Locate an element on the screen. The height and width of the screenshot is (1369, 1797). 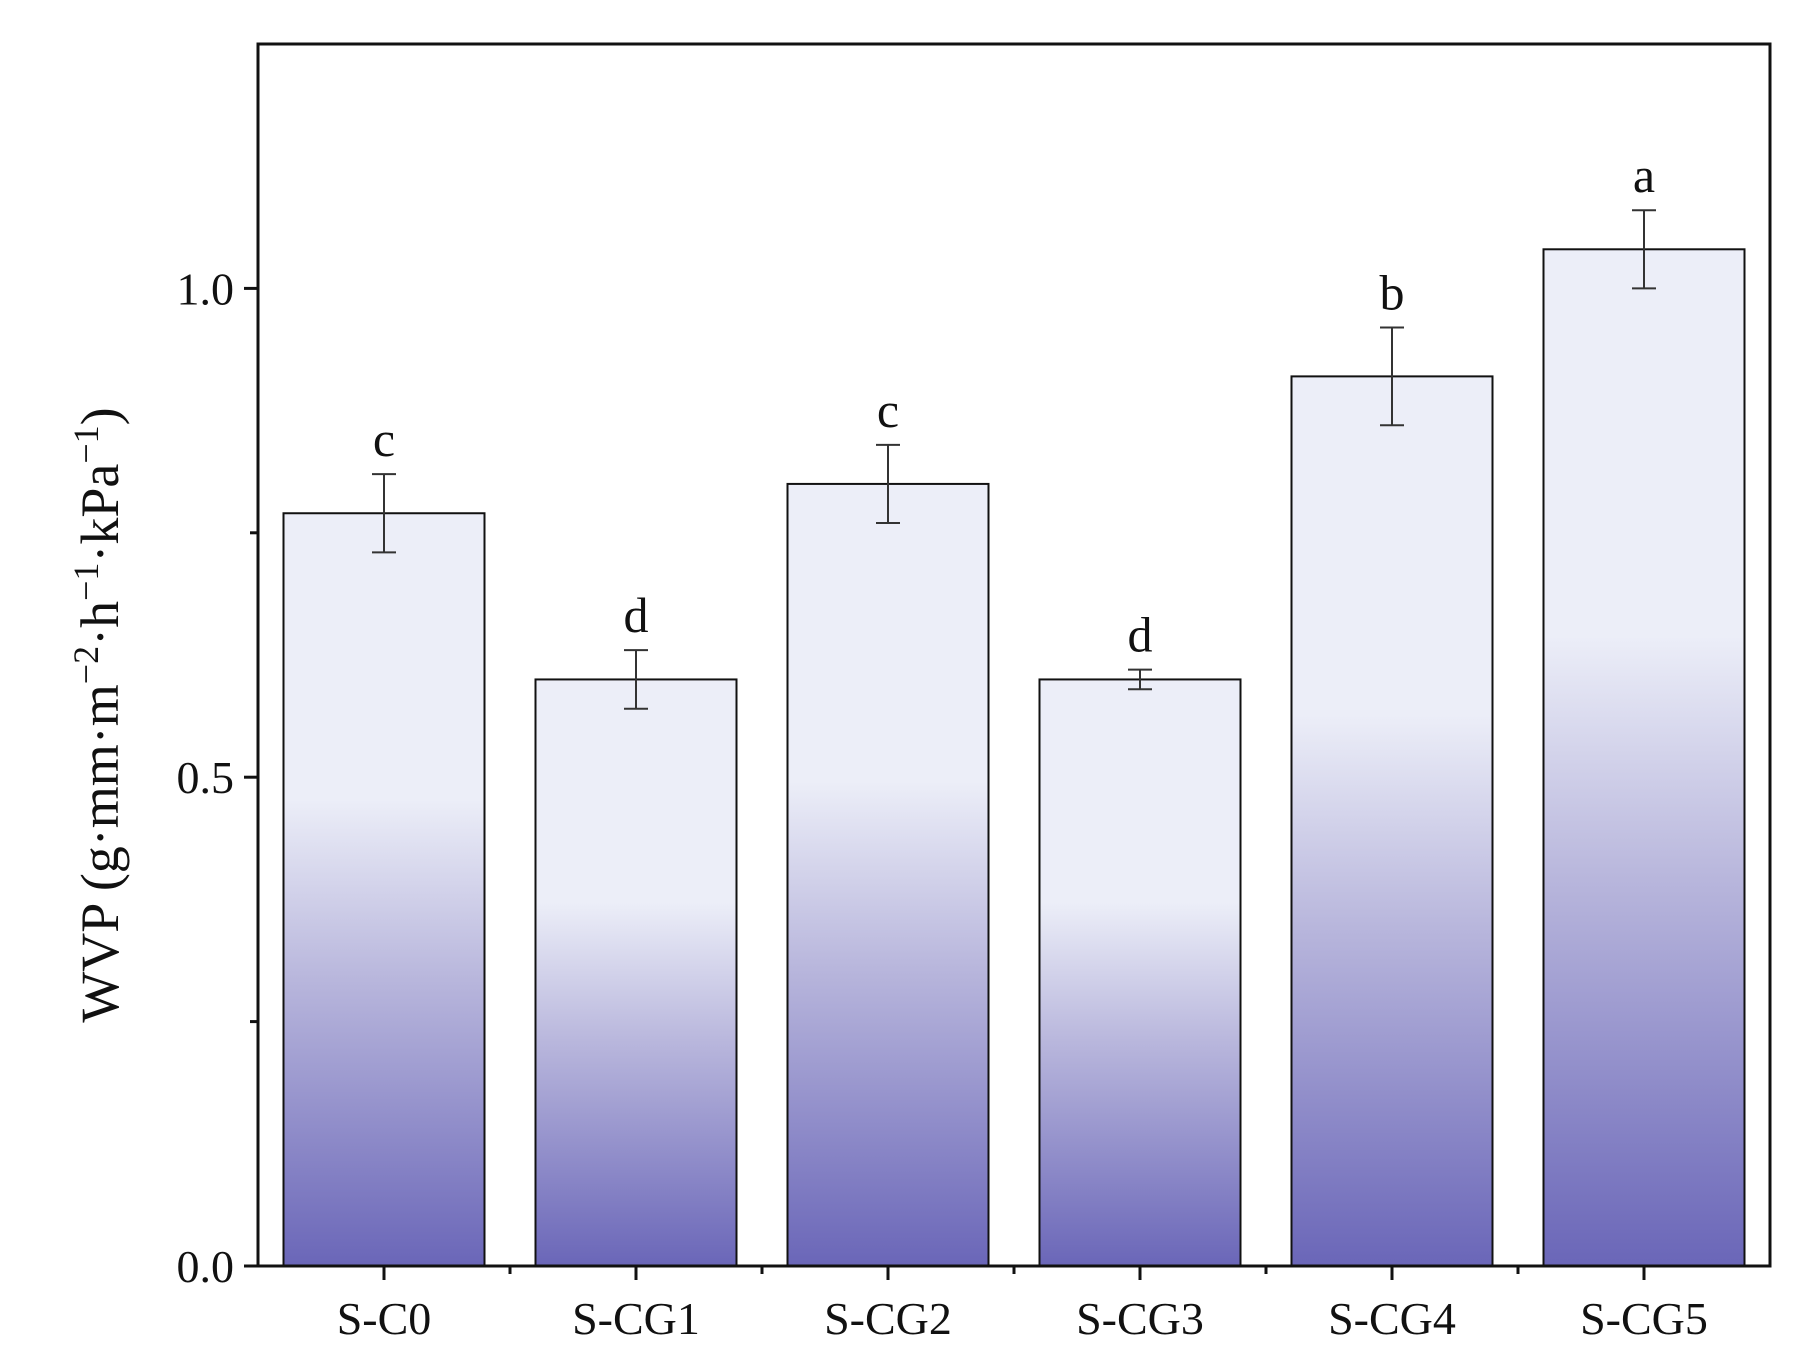
significance-label-s-cg4: b is located at coordinates (1392, 293).